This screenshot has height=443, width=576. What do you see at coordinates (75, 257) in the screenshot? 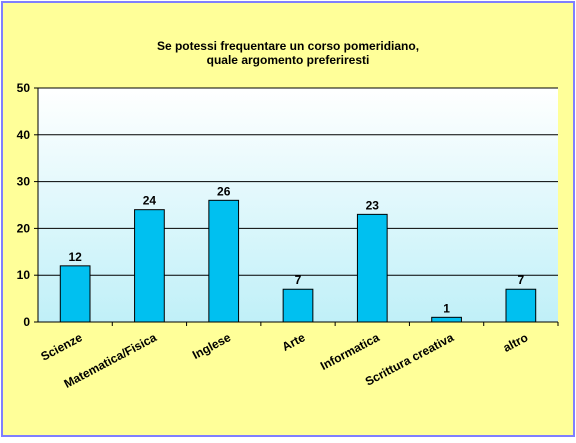
I see `data-label: 12` at bounding box center [75, 257].